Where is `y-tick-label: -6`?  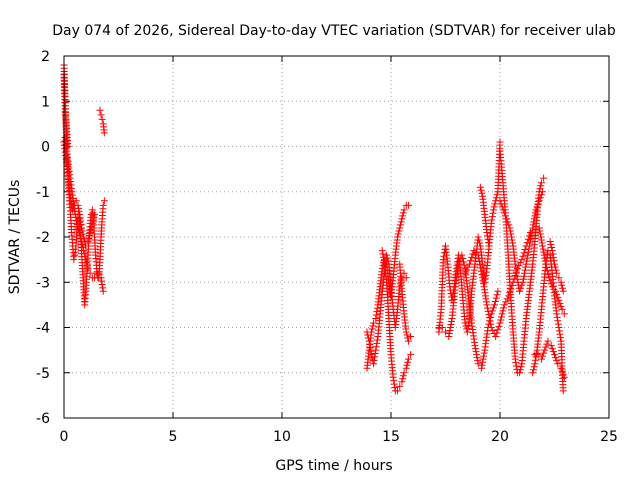 y-tick-label: -6 is located at coordinates (43, 419).